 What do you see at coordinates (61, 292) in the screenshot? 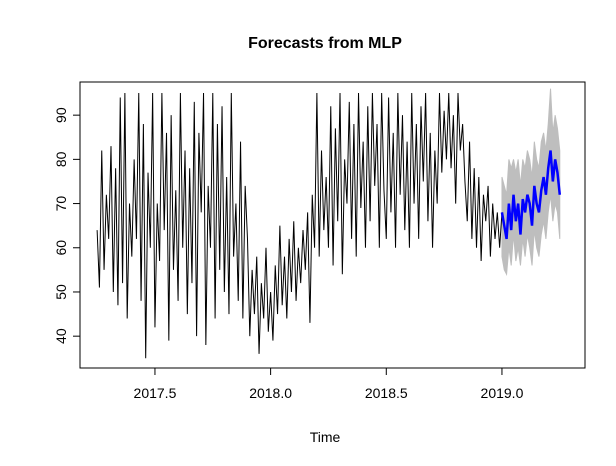
I see `y-tick-label: 50` at bounding box center [61, 292].